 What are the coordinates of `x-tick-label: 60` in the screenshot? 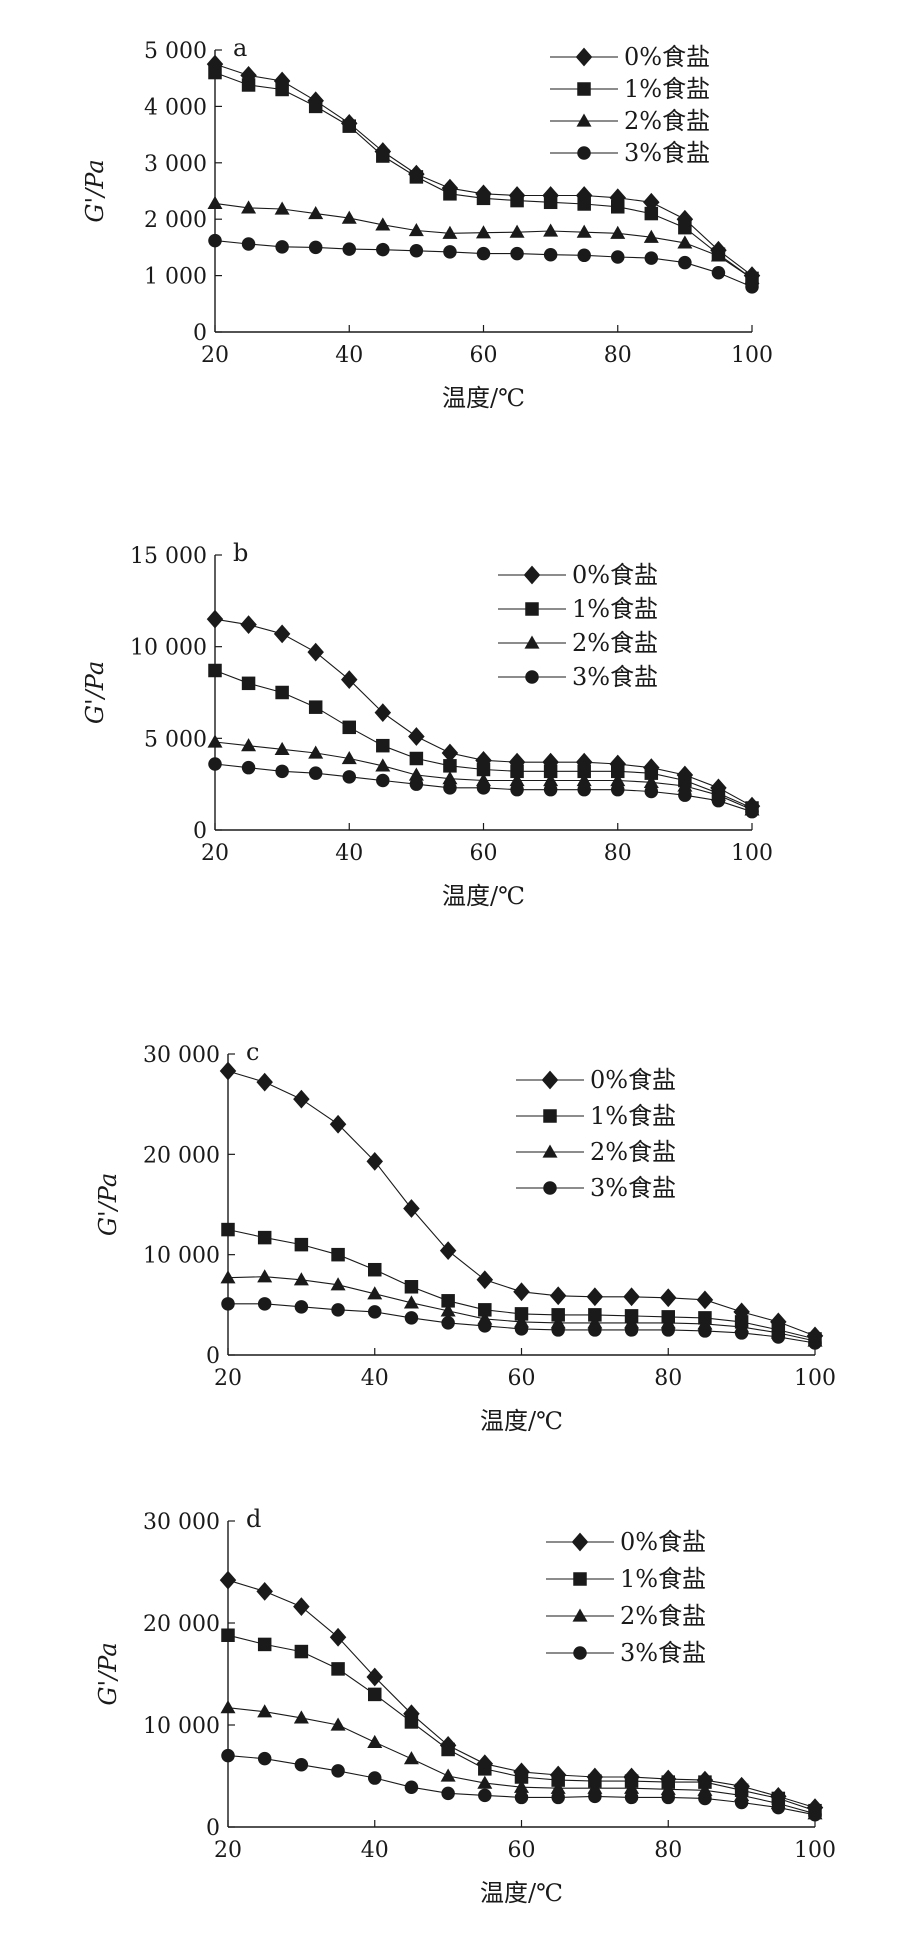 It's located at (484, 853).